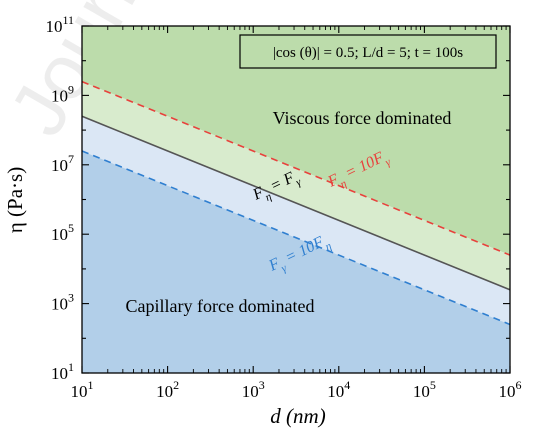  I want to click on region-label-viscous: Viscous force dominated, so click(362, 118).